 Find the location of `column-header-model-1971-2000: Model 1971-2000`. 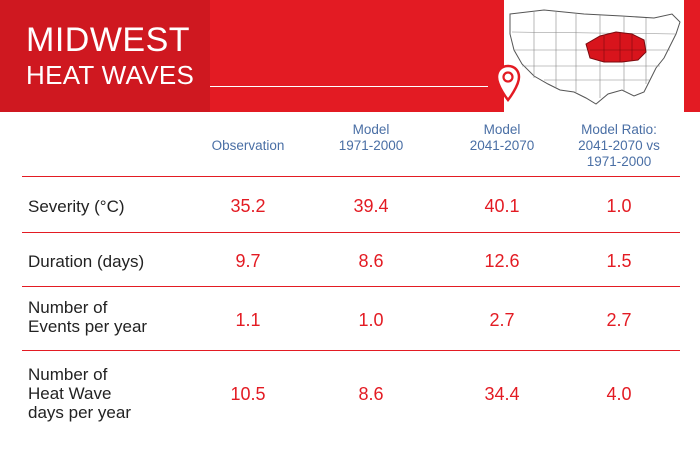

column-header-model-1971-2000: Model 1971-2000 is located at coordinates (371, 138).